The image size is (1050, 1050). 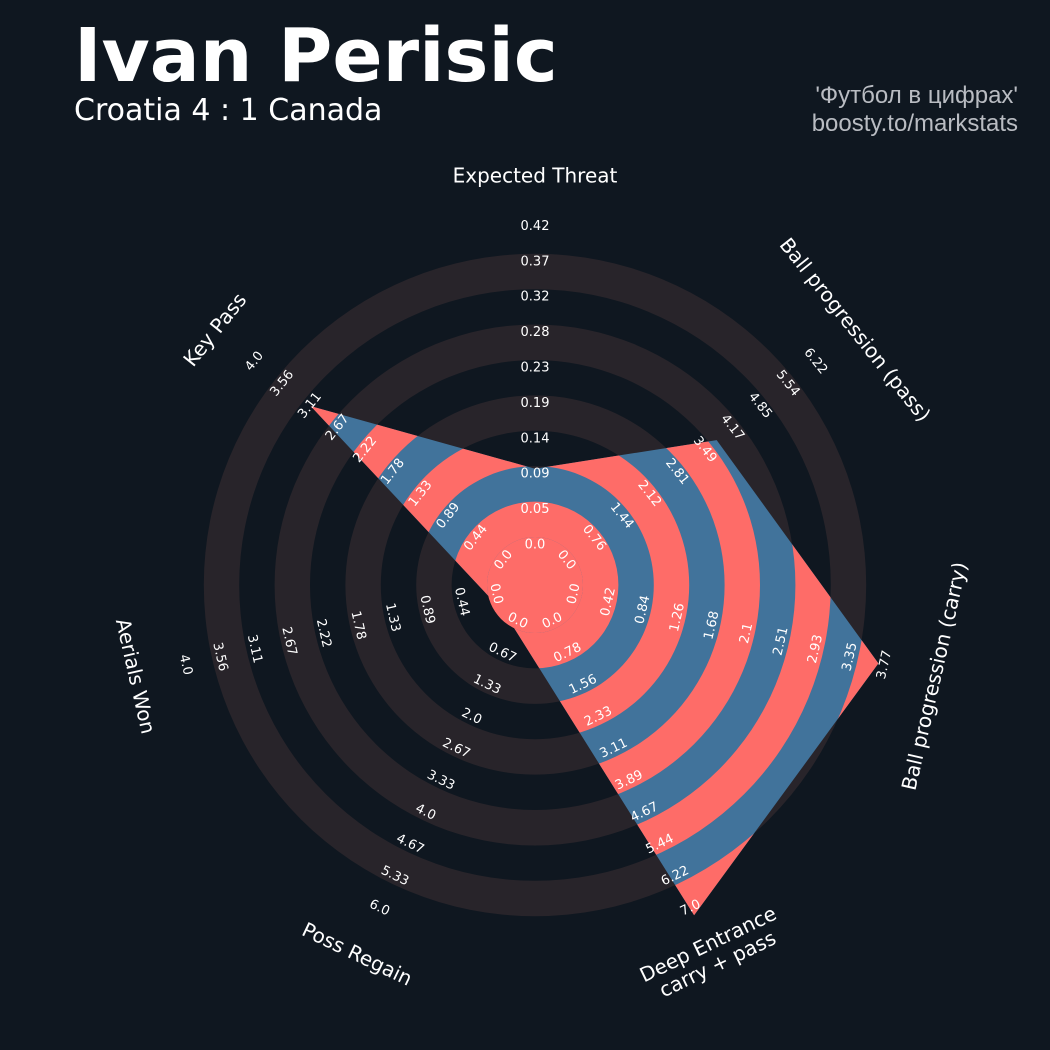 I want to click on player-name-title: Ivan Perisic, so click(x=316, y=56).